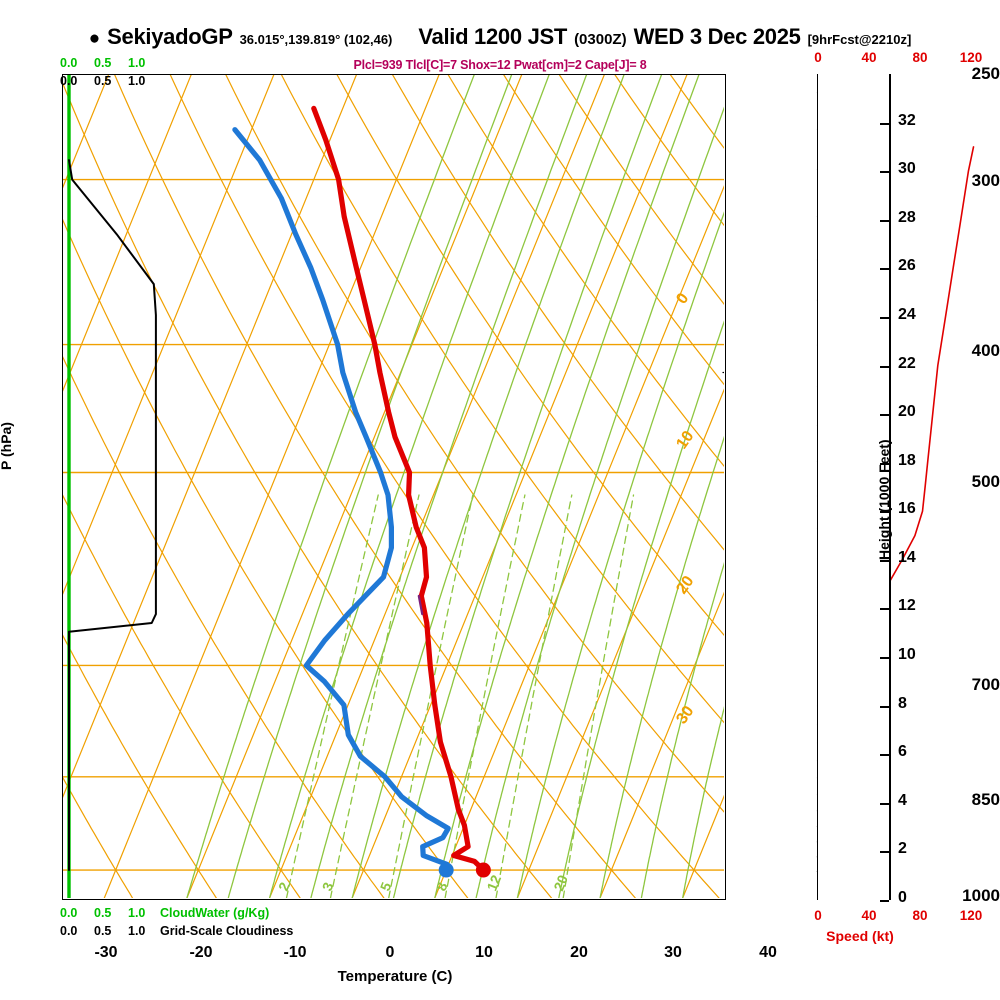  I want to click on pressure-tick-400: 400, so click(985, 350).